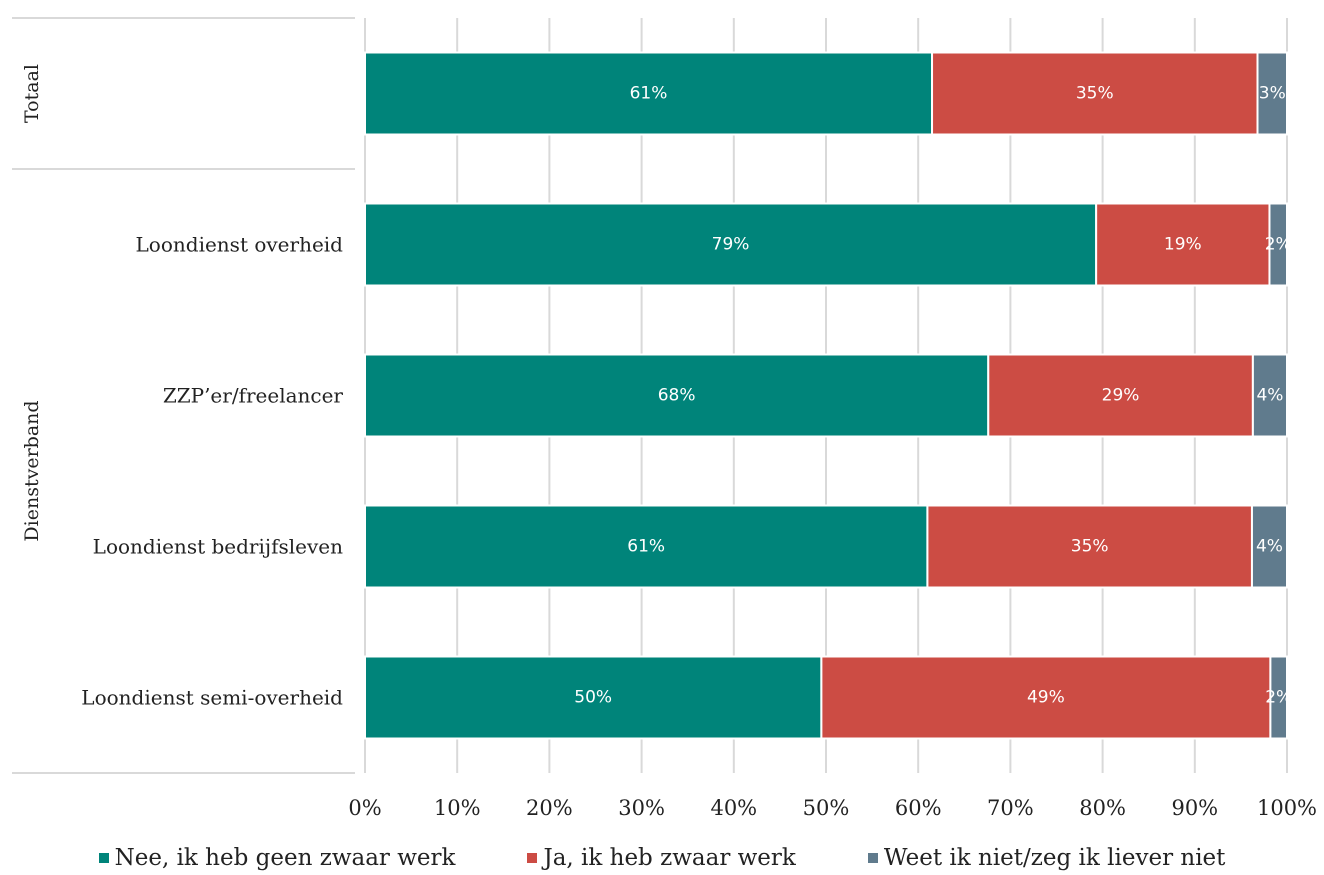 The image size is (1324, 875). What do you see at coordinates (1046, 698) in the screenshot?
I see `data-label-loondienst-semi-overheid-series-1: 49%` at bounding box center [1046, 698].